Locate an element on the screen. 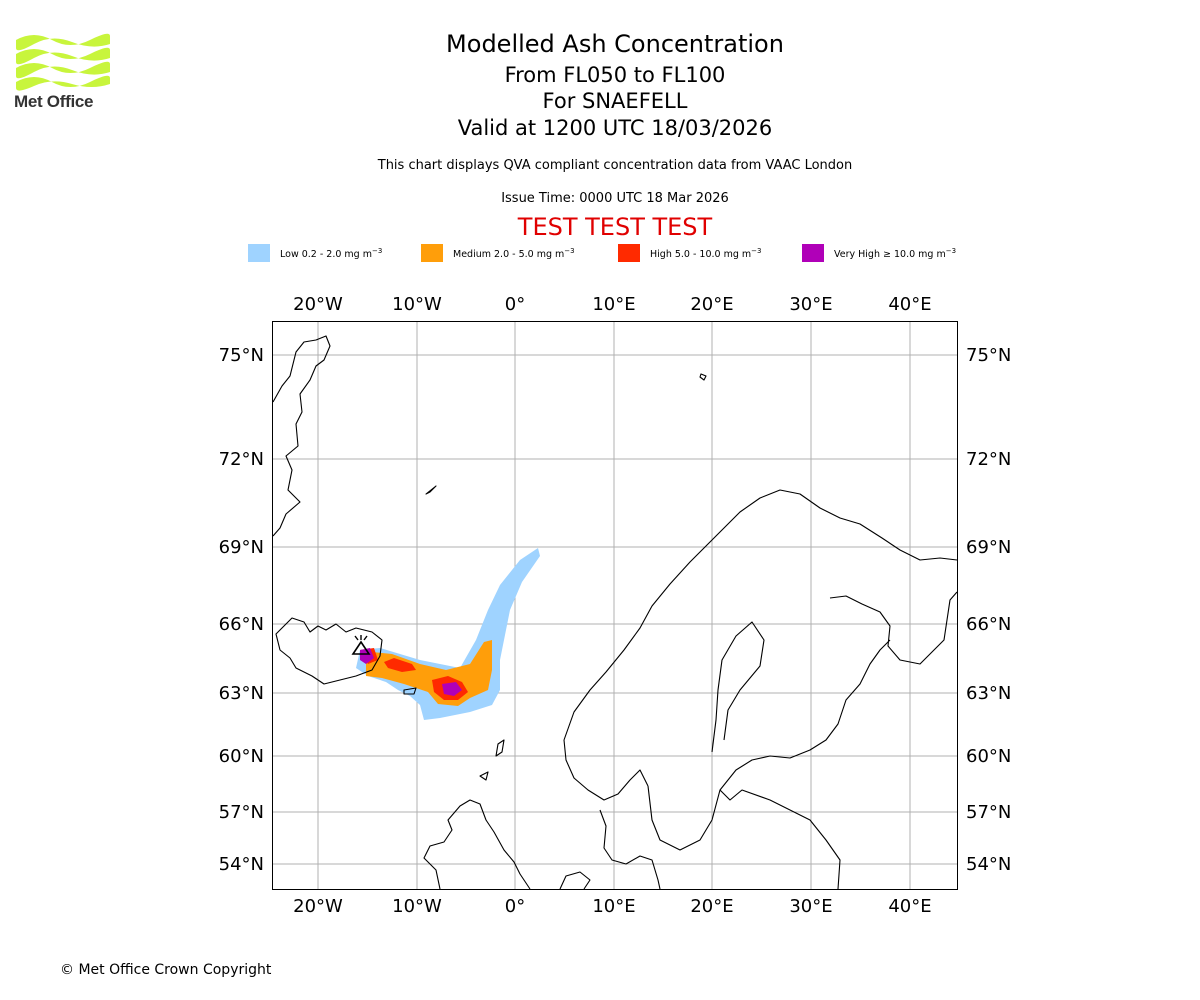 The image size is (1200, 1000). lon-label-bottom-30e: 30°E is located at coordinates (810, 906).